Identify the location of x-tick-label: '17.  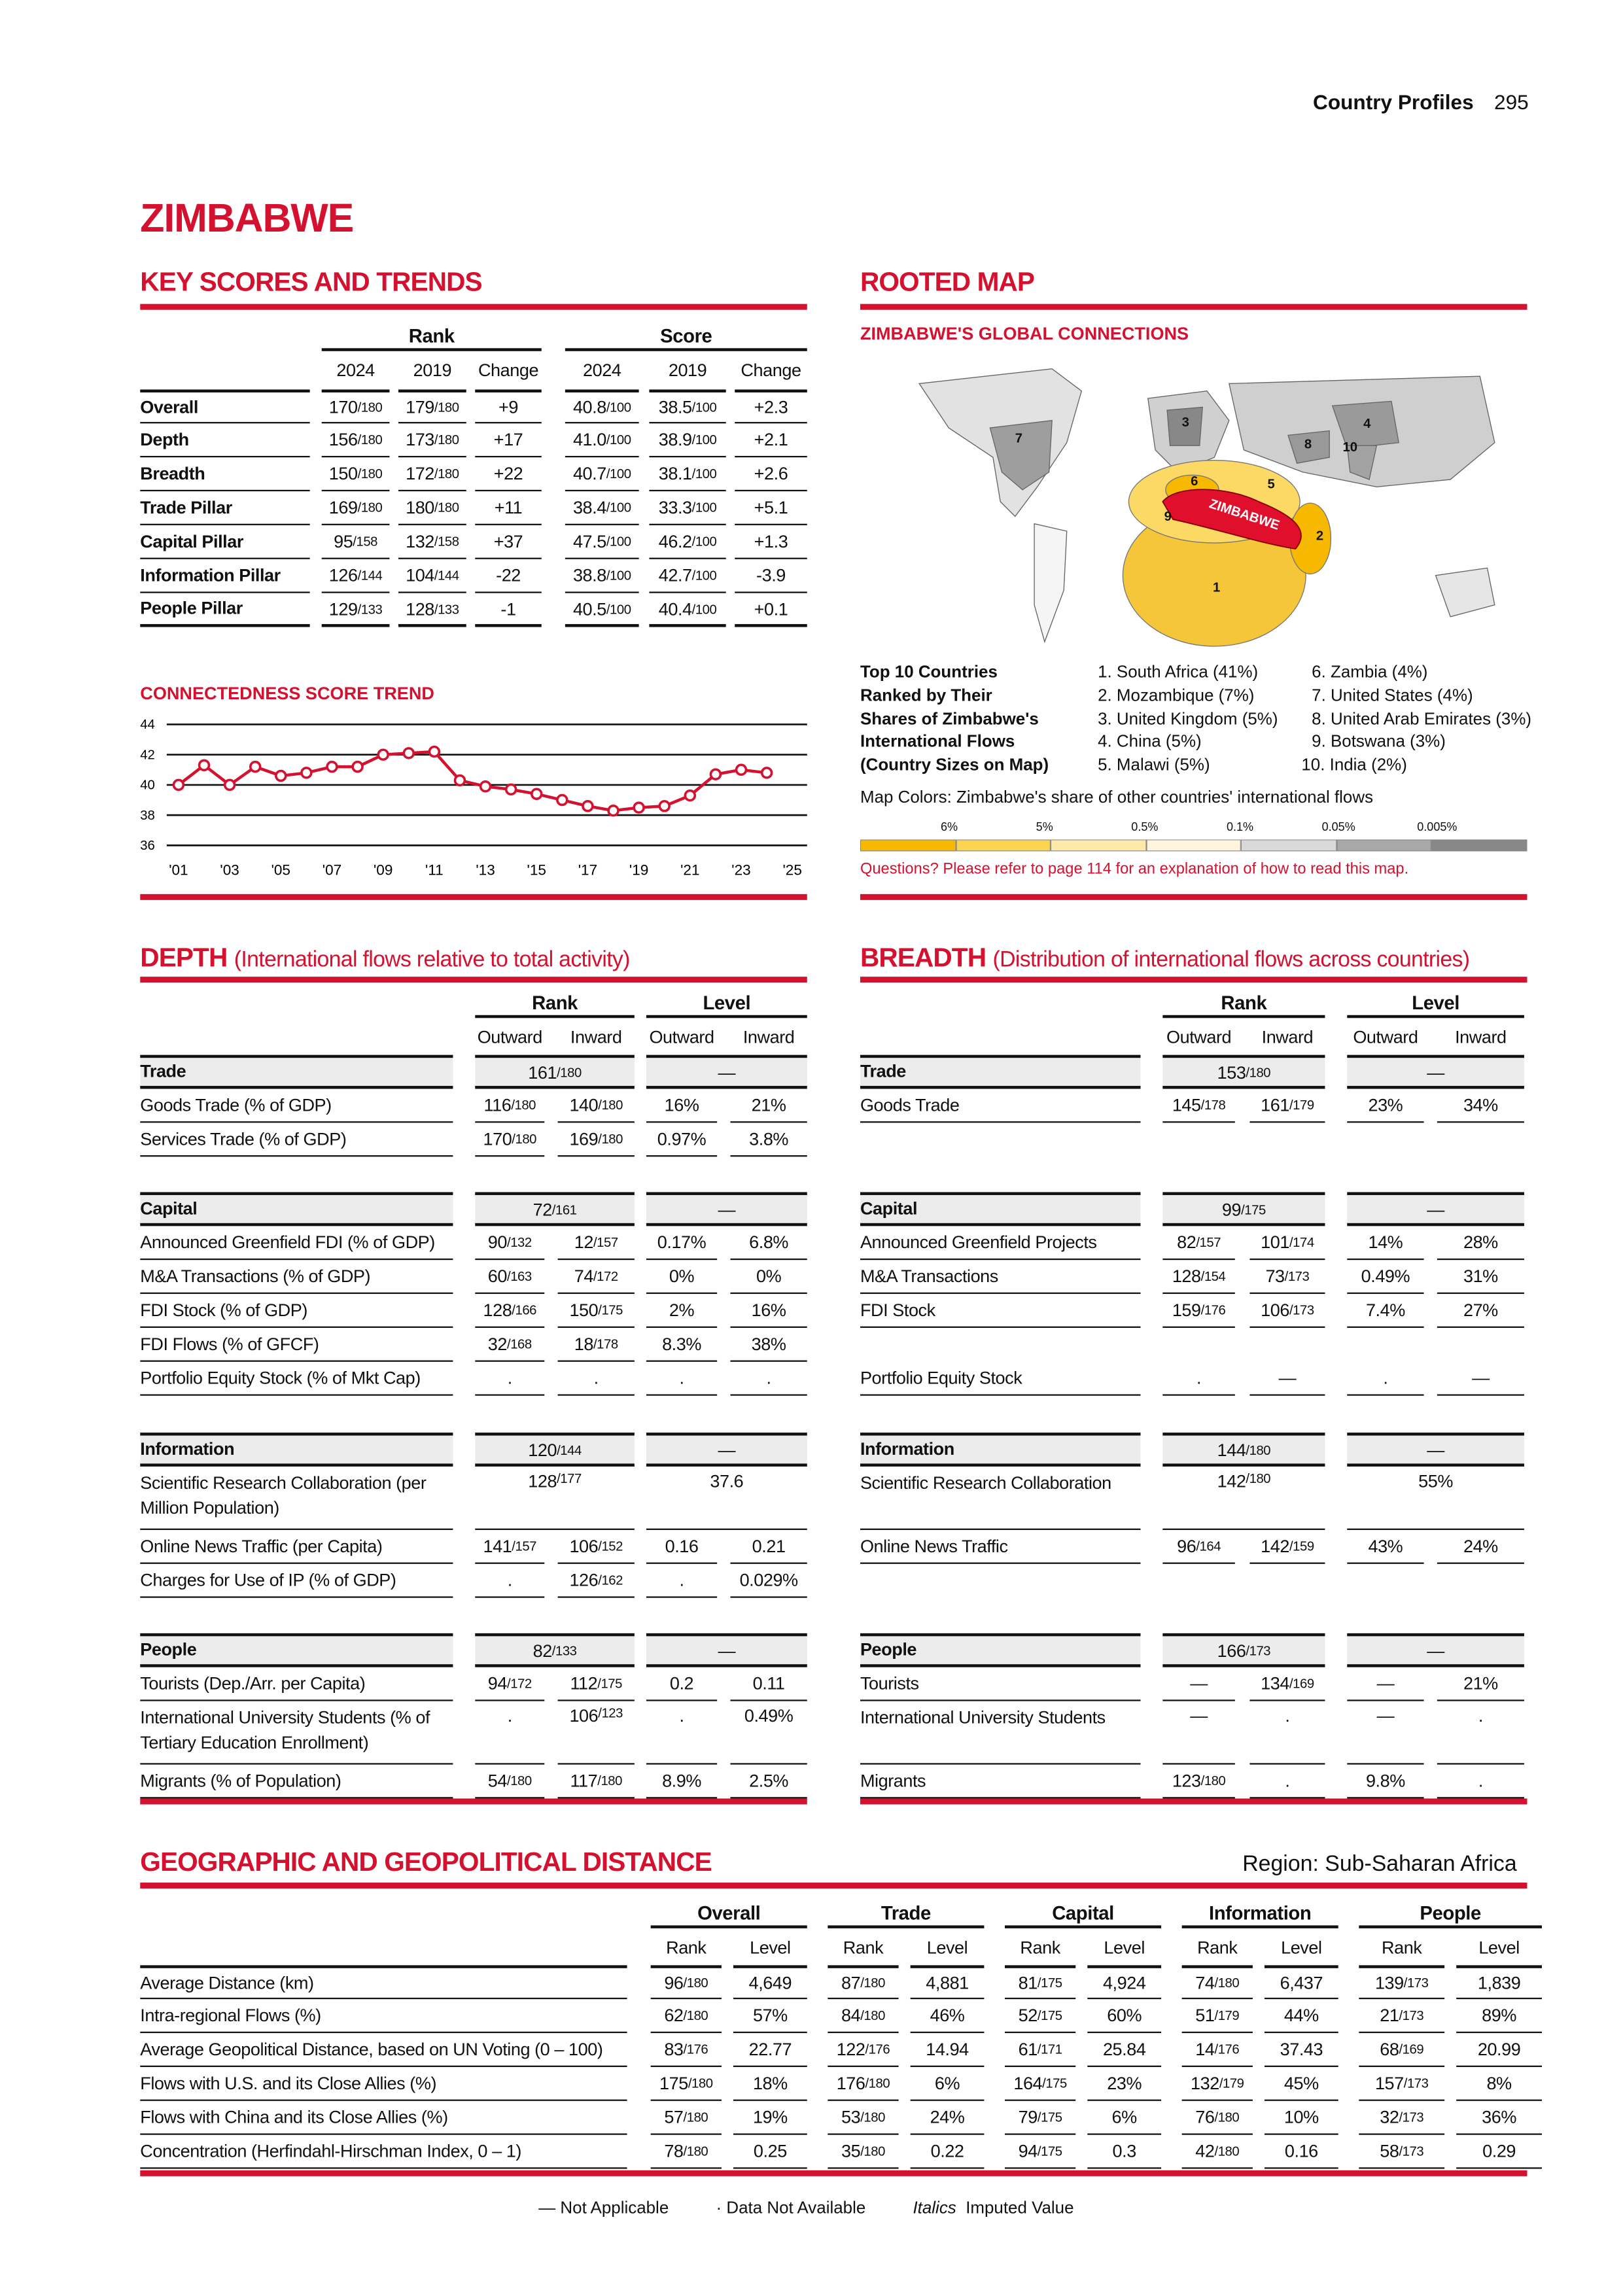
(588, 870).